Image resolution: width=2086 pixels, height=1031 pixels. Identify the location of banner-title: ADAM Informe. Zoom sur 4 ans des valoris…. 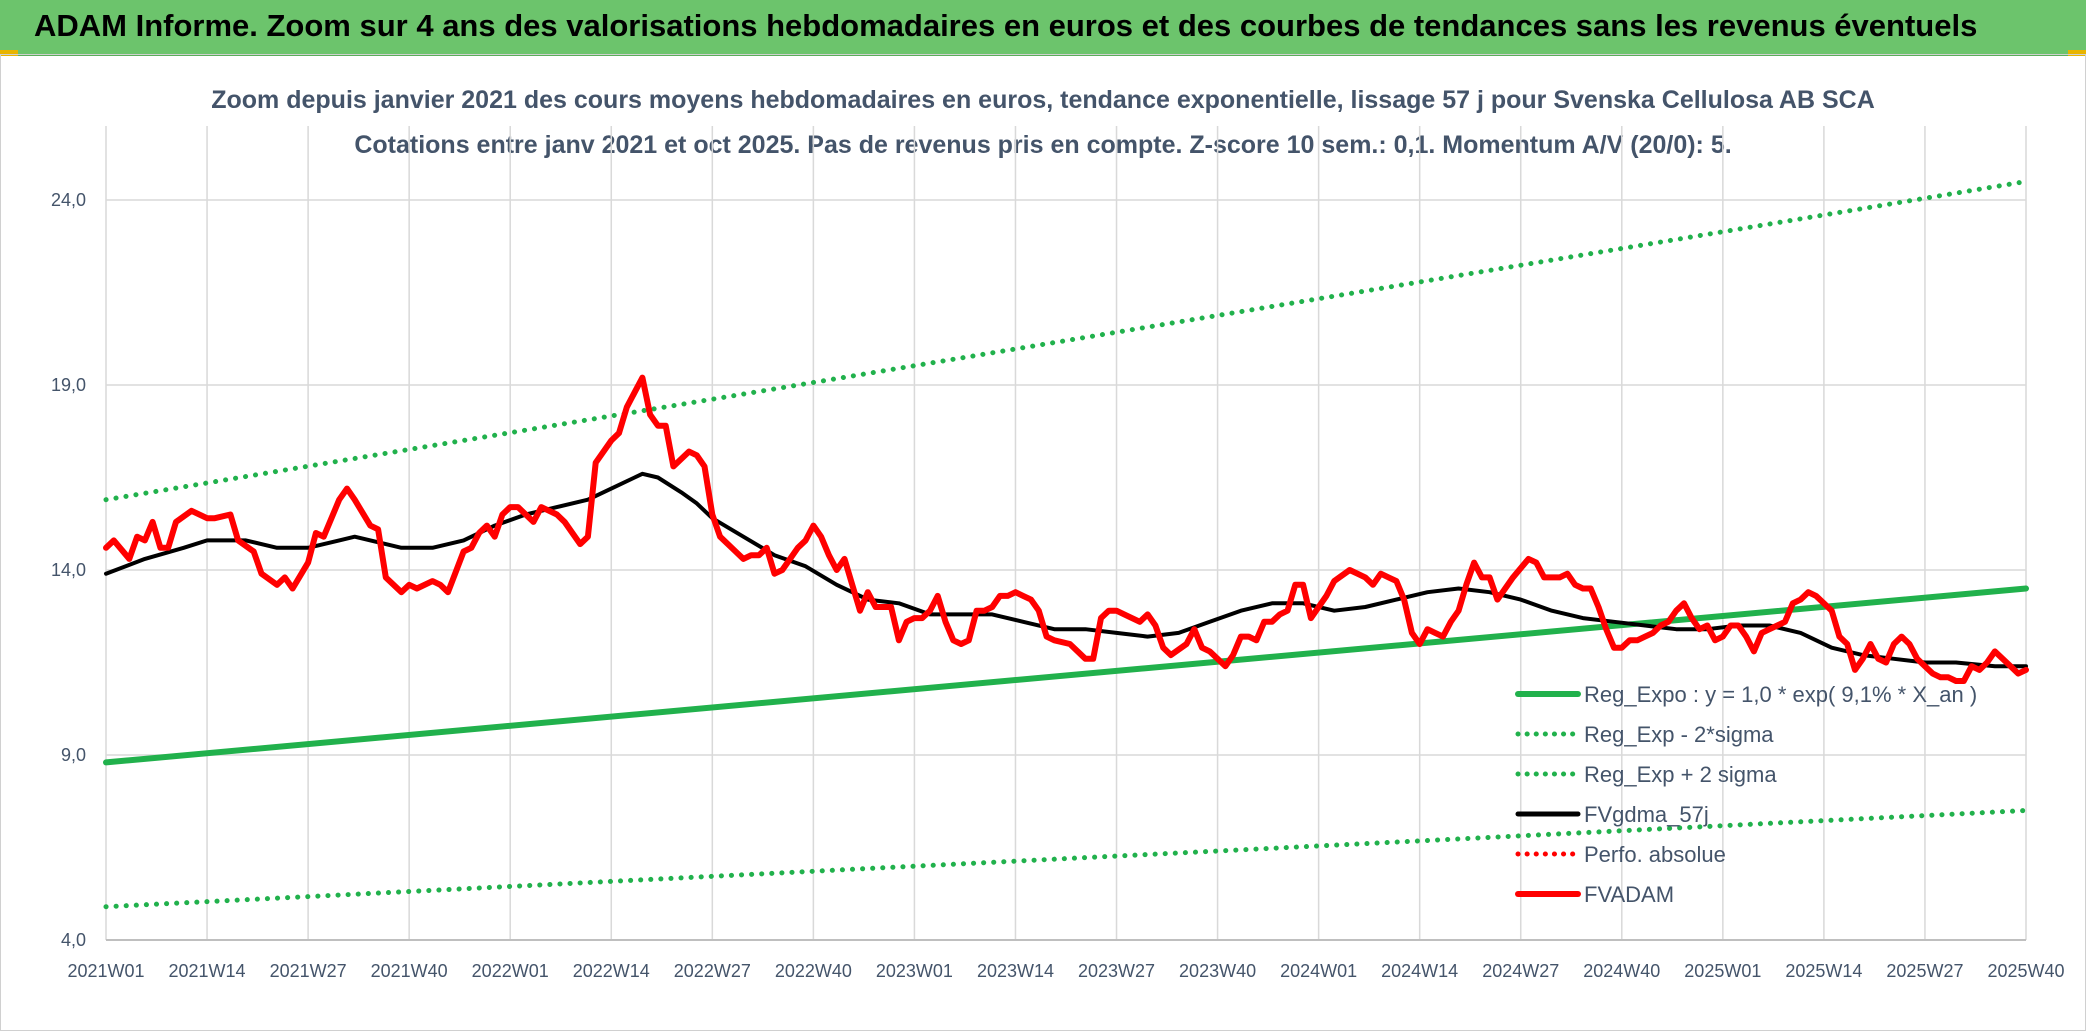
(1006, 25).